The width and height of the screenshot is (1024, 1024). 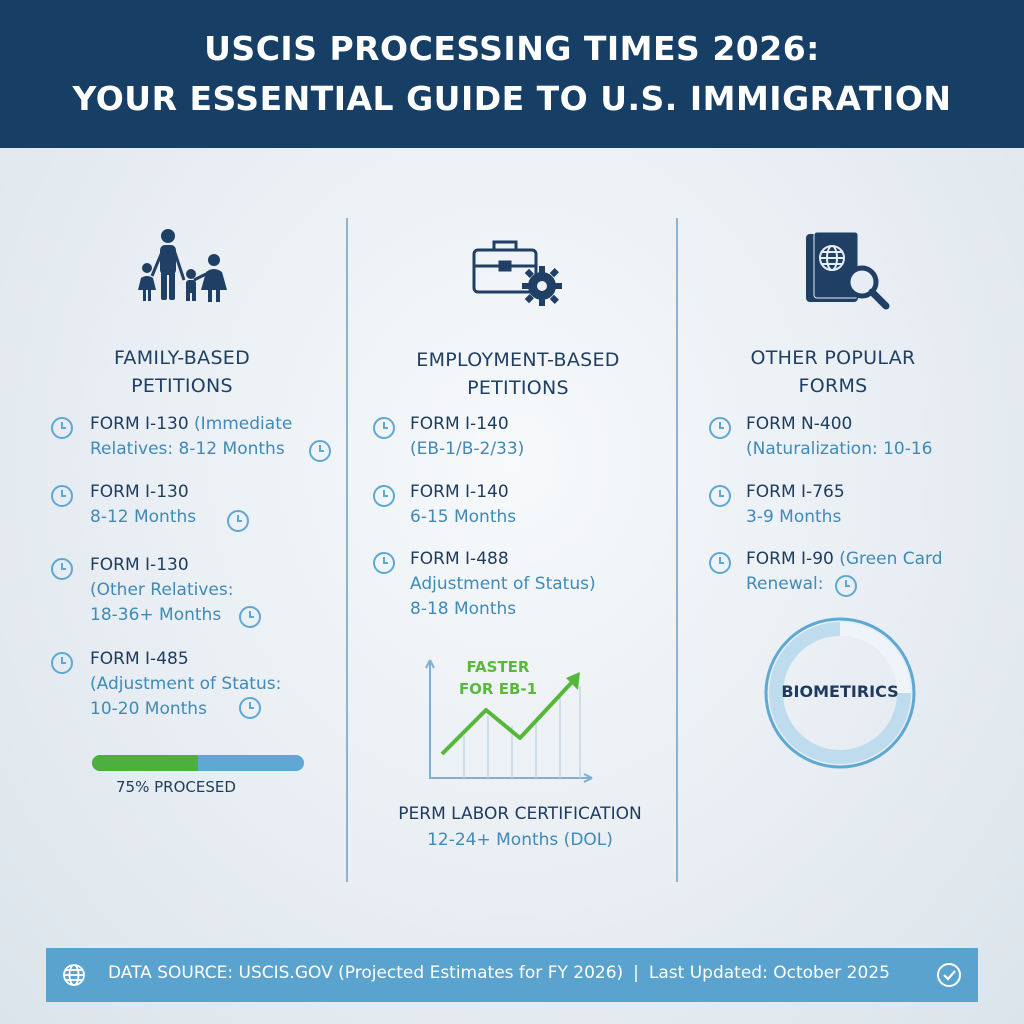 What do you see at coordinates (833, 386) in the screenshot?
I see `other-title-line2: FORMS` at bounding box center [833, 386].